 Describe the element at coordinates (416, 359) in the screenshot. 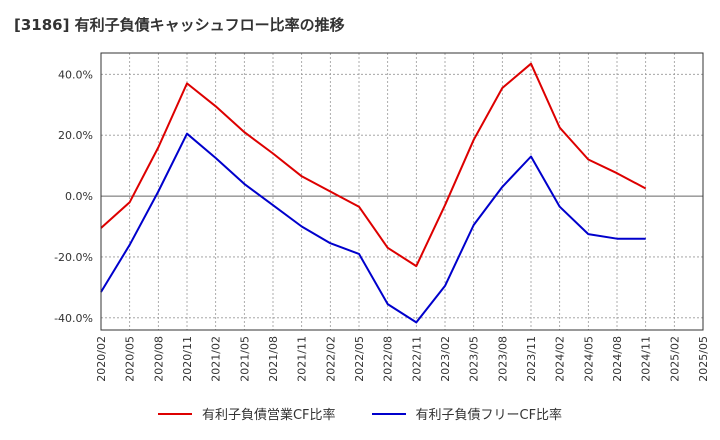

I see `x-tick-label: 2022/11` at that location.